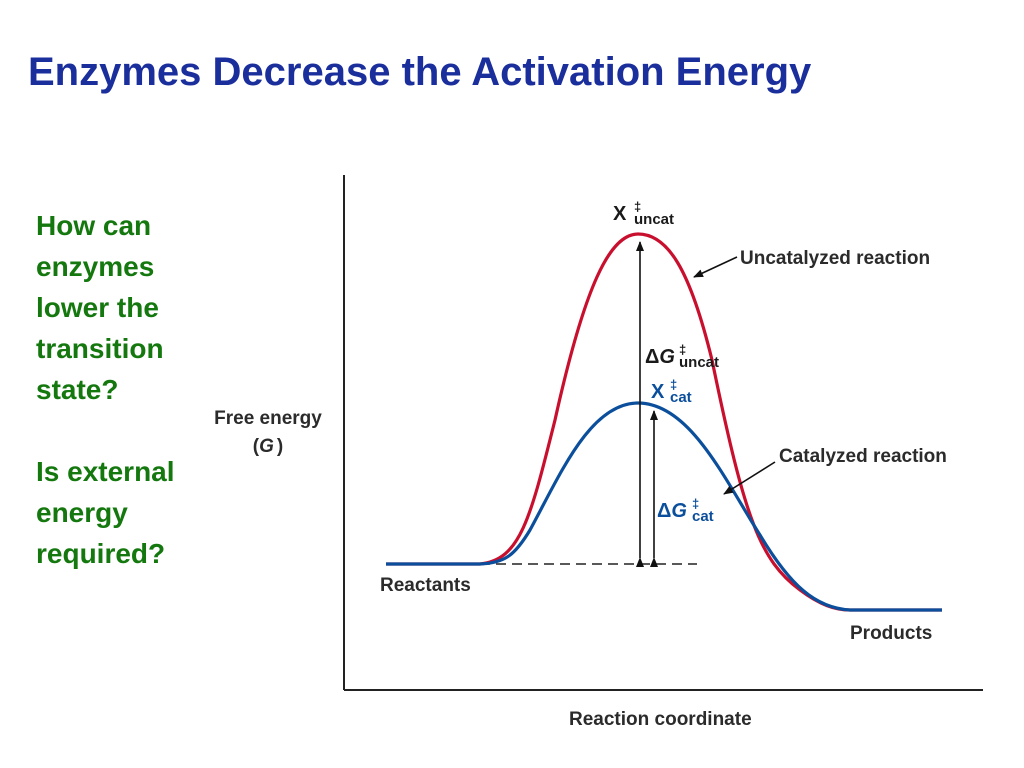  What do you see at coordinates (660, 719) in the screenshot?
I see `x-axis-label: Reaction coordinate` at bounding box center [660, 719].